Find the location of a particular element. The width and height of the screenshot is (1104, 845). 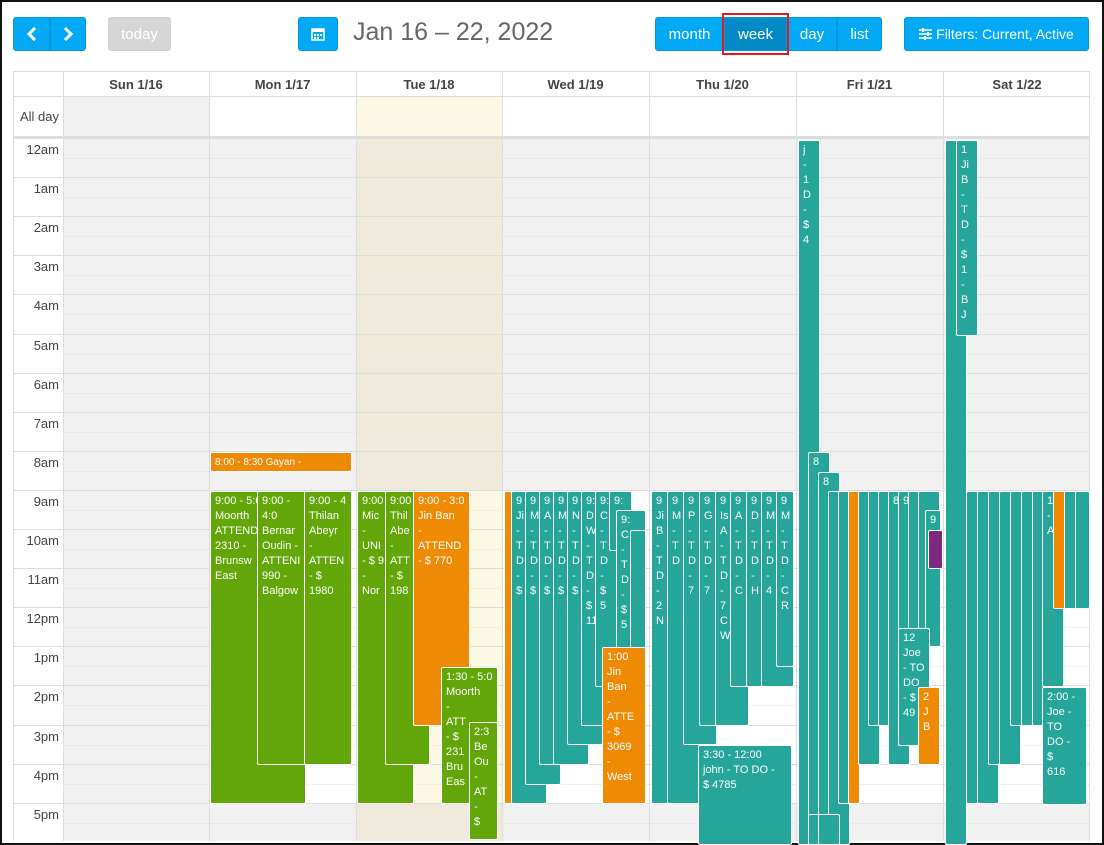

day-header-mon: Mon 1/17 is located at coordinates (282, 84).